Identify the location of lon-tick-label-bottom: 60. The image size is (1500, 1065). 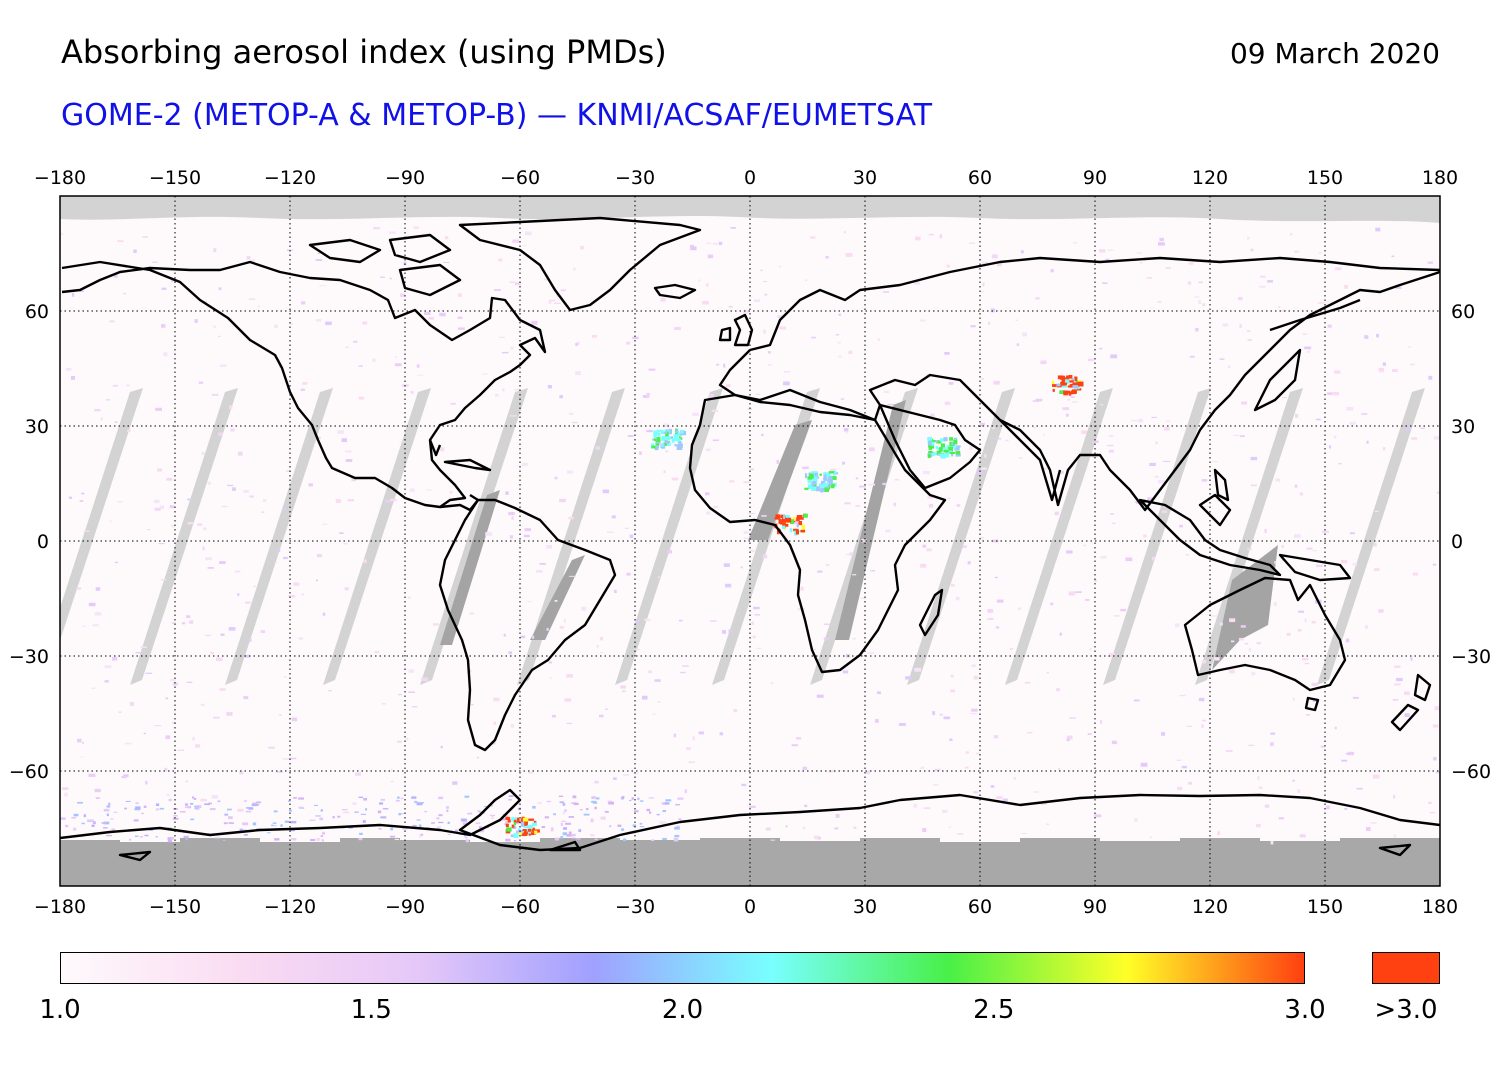
(980, 907).